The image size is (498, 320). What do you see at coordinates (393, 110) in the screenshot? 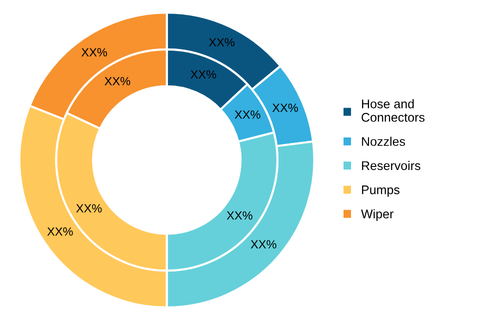
I see `legend-label: Hose and Connectors` at bounding box center [393, 110].